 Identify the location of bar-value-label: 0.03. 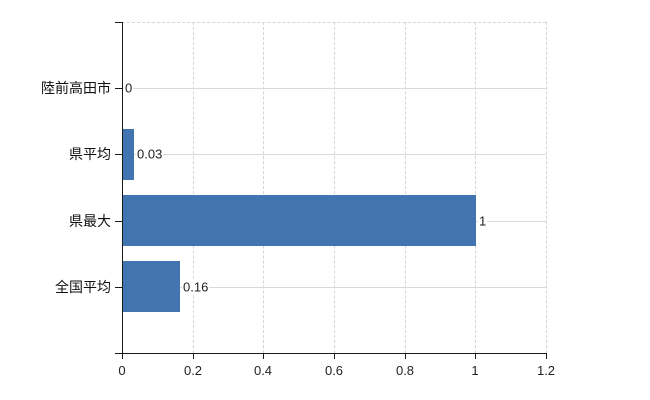
(150, 154).